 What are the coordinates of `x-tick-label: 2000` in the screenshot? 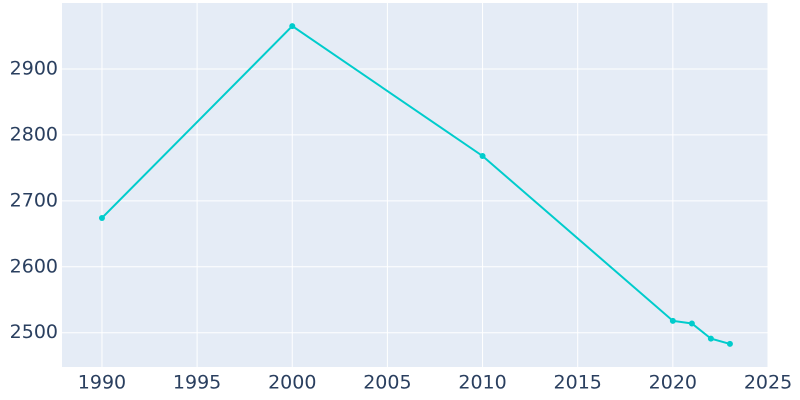 It's located at (292, 383).